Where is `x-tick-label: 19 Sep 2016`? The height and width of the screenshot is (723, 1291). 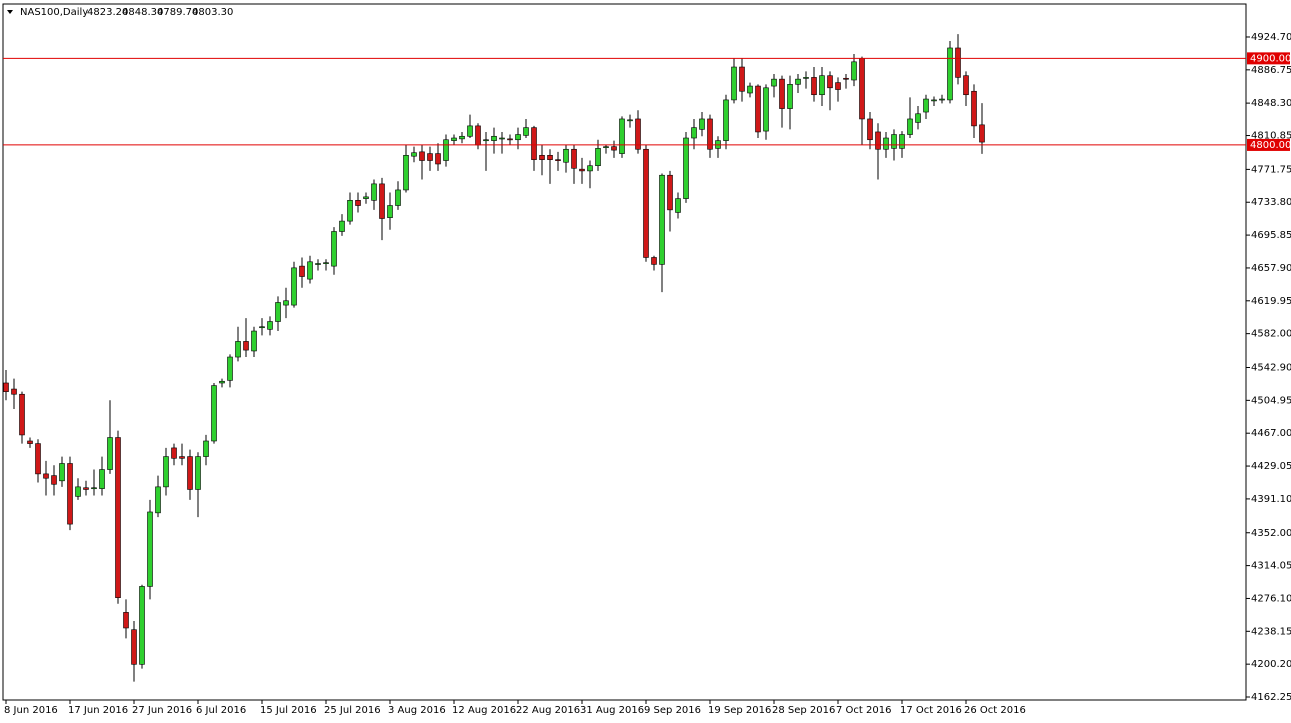 x-tick-label: 19 Sep 2016 is located at coordinates (739, 710).